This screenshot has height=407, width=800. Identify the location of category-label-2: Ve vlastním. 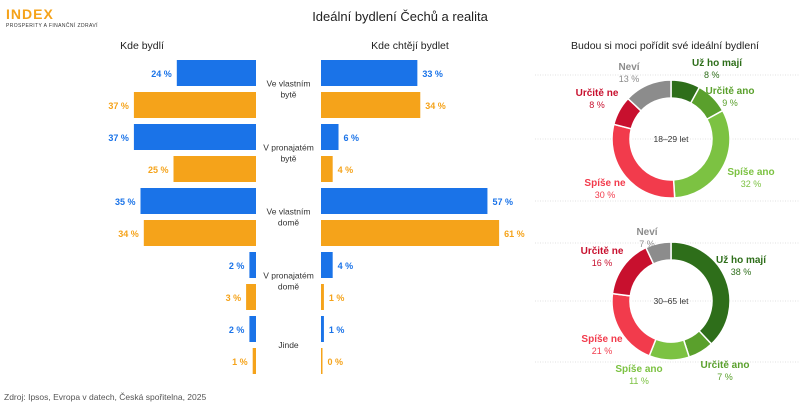
(289, 212).